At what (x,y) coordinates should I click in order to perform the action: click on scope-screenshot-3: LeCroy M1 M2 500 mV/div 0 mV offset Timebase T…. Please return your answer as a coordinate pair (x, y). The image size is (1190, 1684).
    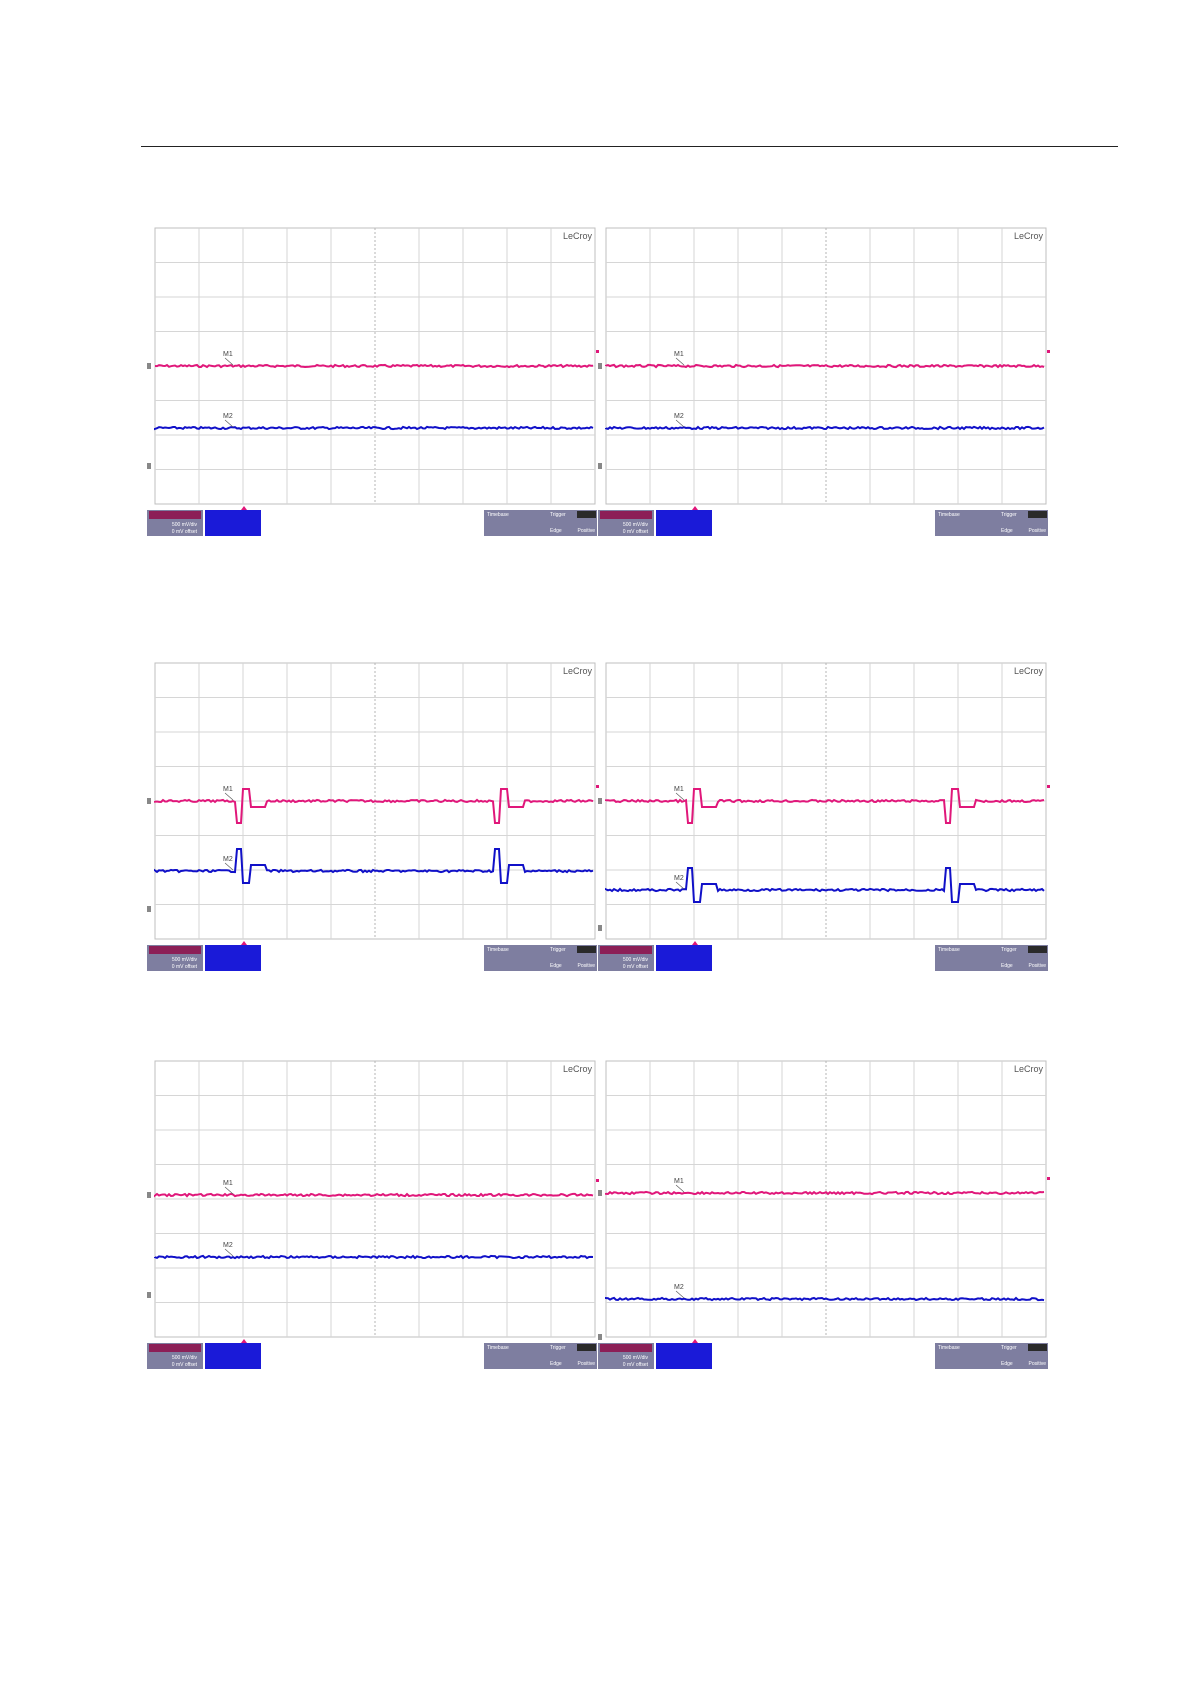
    Looking at the image, I should click on (373, 814).